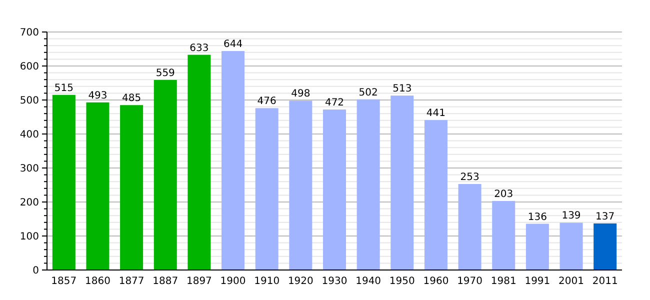  Describe the element at coordinates (165, 281) in the screenshot. I see `x-tick-label: 1887` at that location.